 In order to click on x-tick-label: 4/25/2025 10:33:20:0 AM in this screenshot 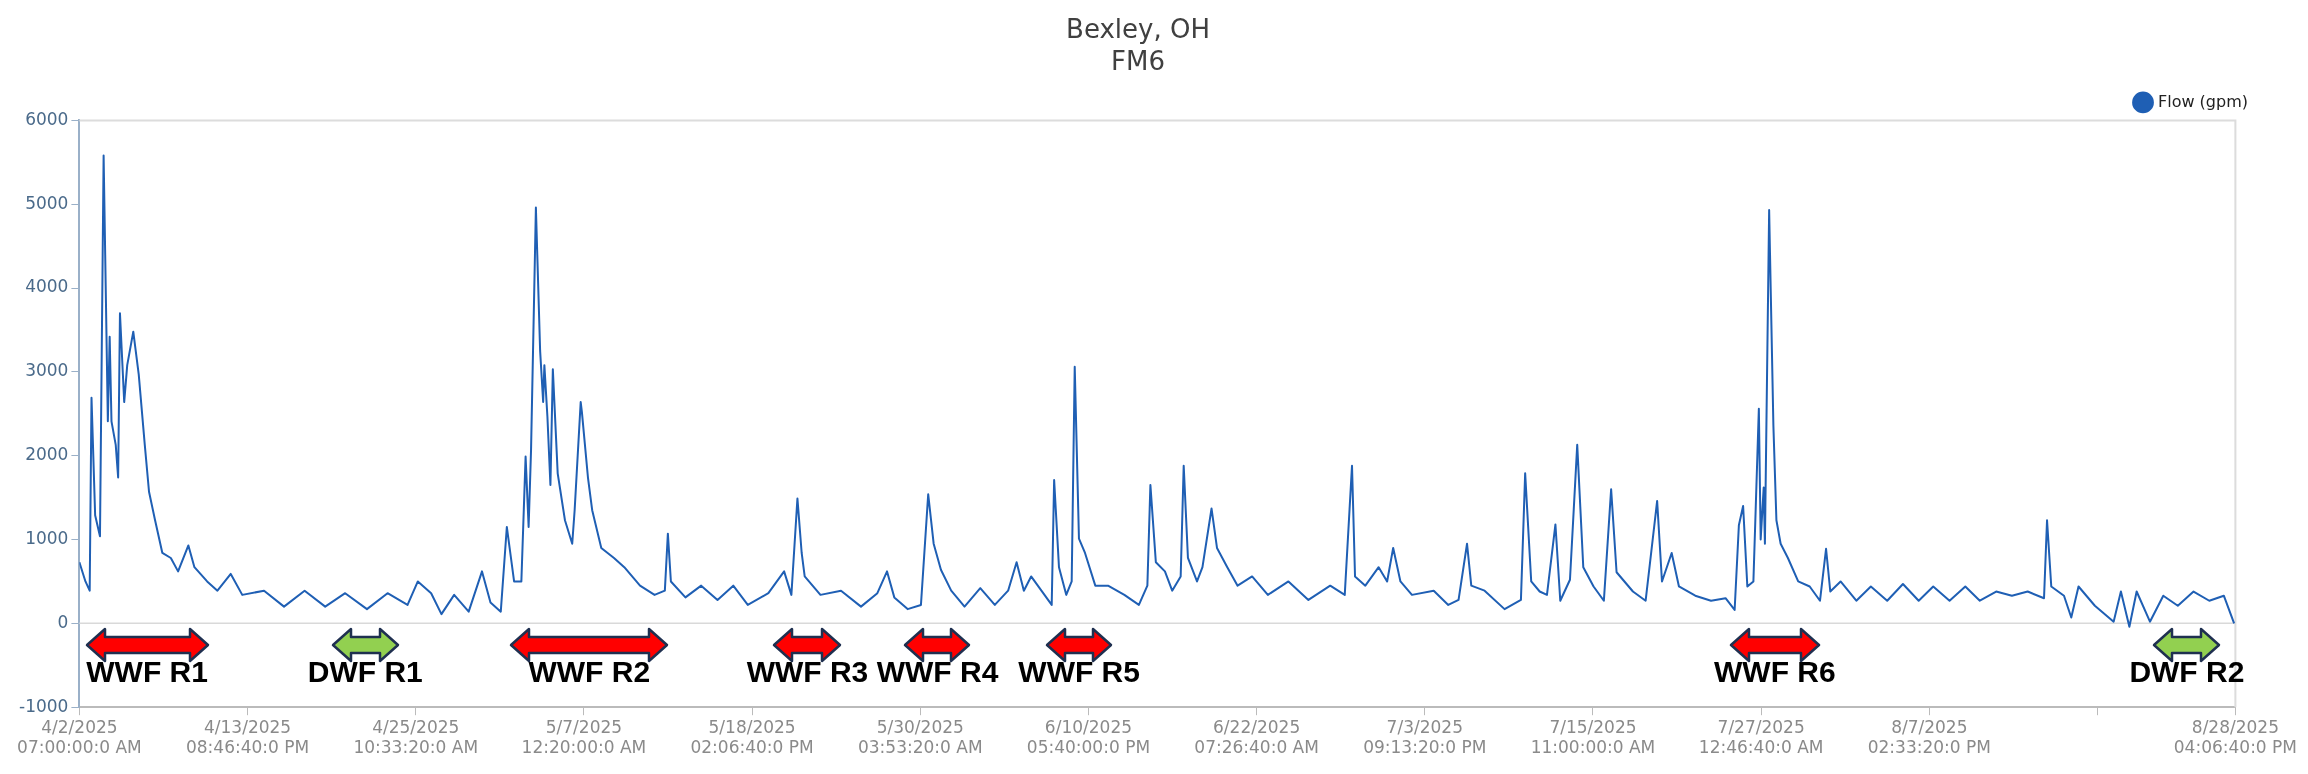, I will do `click(416, 737)`.